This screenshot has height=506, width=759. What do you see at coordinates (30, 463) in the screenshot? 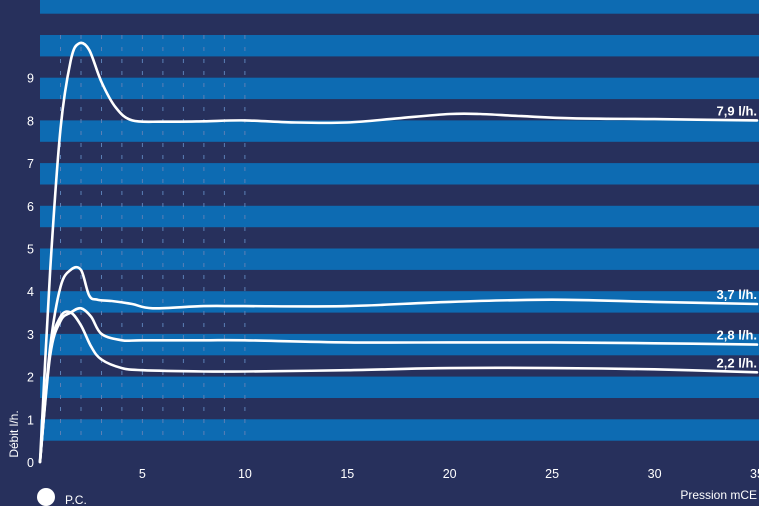
I see `y-tick-label: 0` at bounding box center [30, 463].